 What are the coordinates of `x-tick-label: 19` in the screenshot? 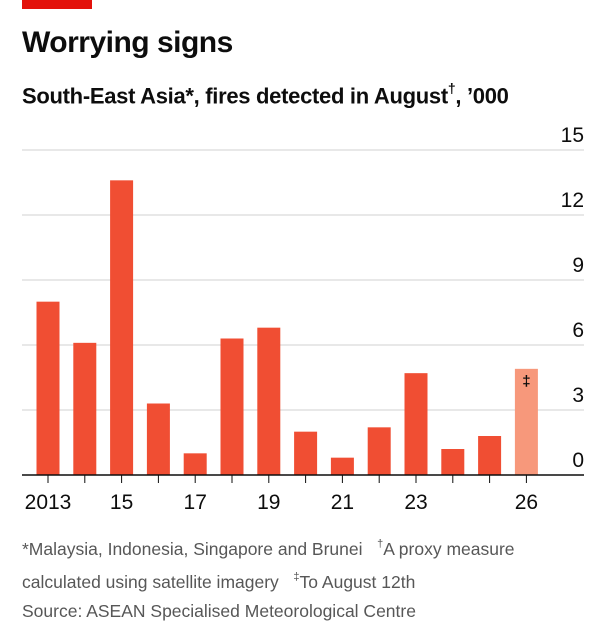 It's located at (268, 502).